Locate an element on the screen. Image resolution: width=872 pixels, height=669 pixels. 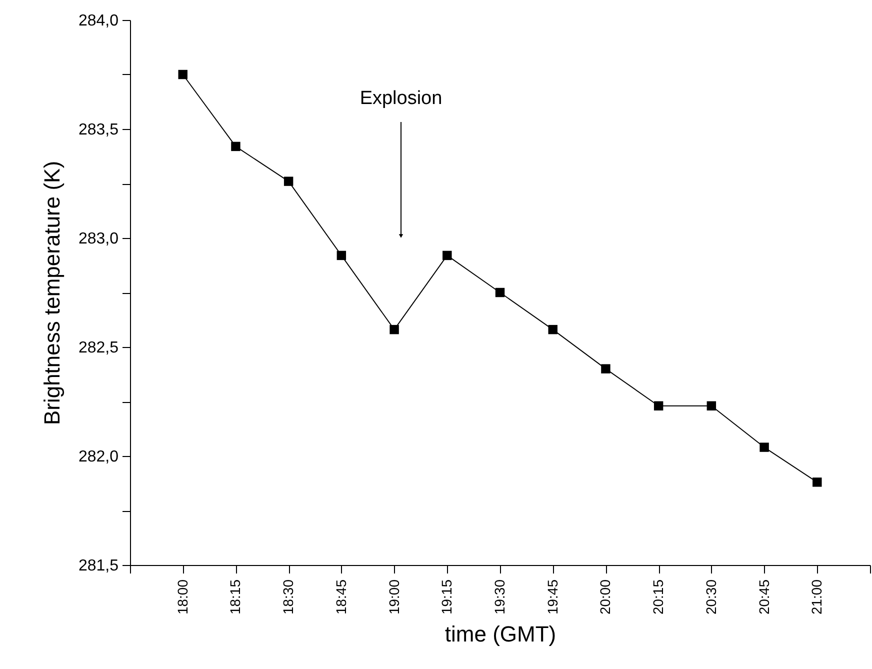
x-tick-label: 21:00 is located at coordinates (816, 597).